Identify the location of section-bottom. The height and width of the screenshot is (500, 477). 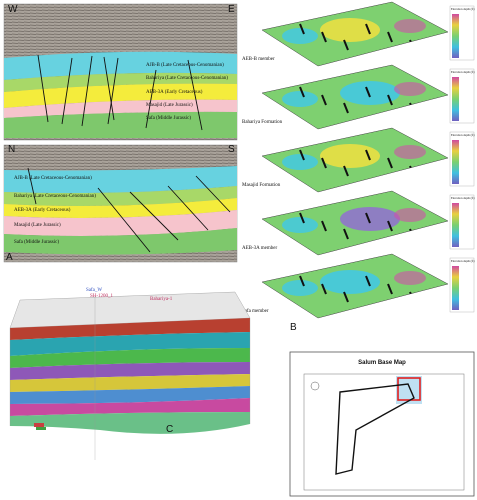
(120, 203).